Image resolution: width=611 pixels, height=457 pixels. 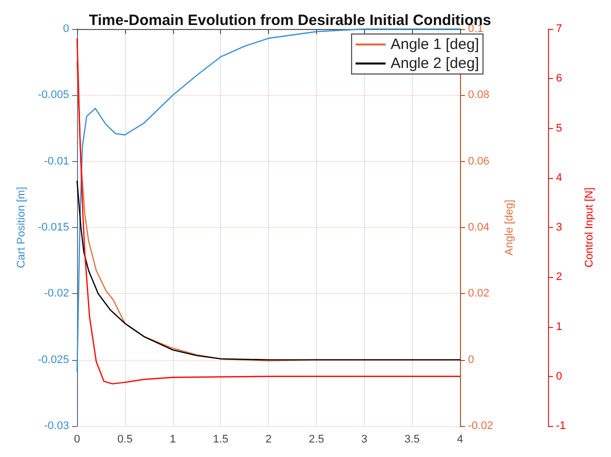 What do you see at coordinates (559, 326) in the screenshot?
I see `y3-tick-label: 1` at bounding box center [559, 326].